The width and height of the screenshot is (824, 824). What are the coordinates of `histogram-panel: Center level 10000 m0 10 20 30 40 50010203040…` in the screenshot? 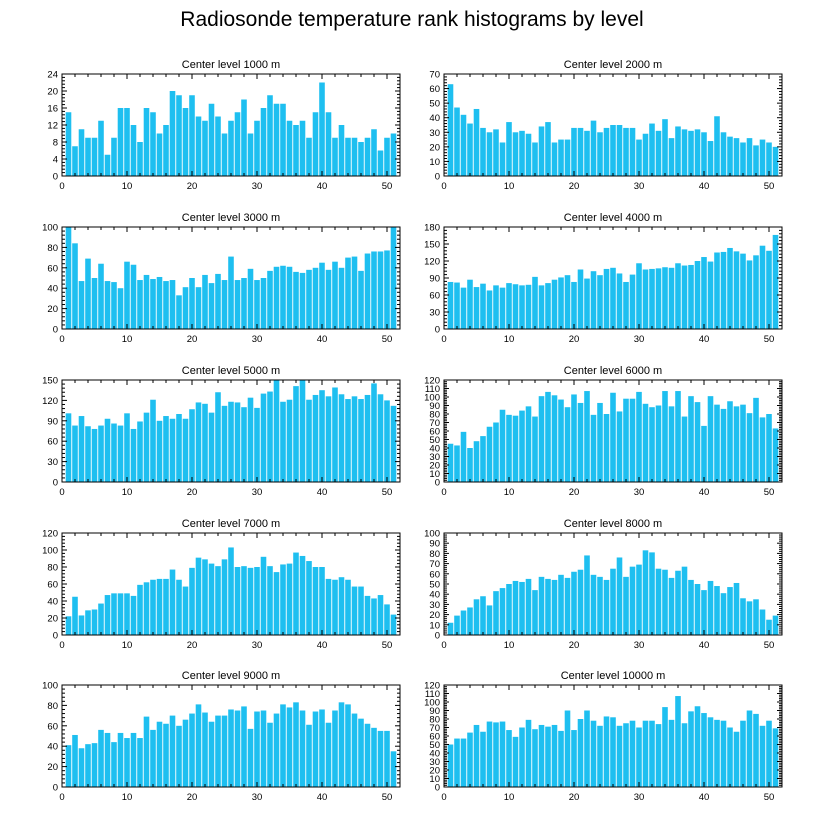 It's located at (603, 736).